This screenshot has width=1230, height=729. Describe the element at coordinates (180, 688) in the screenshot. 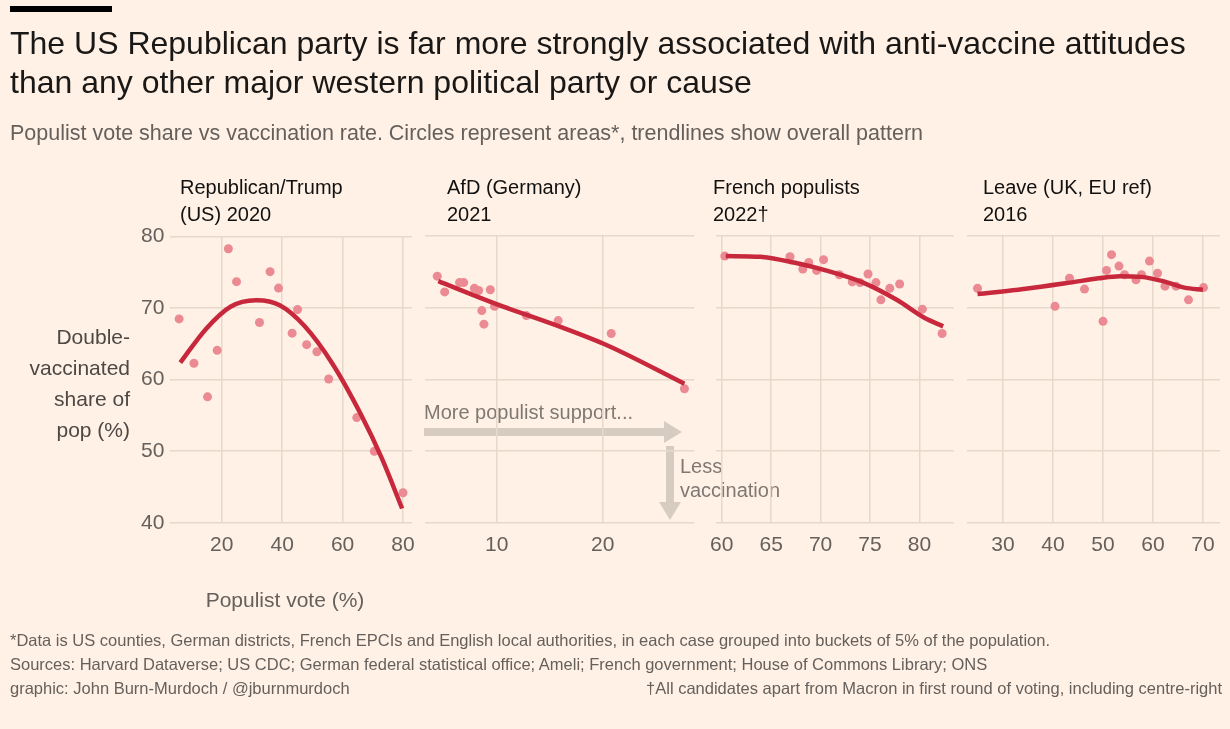

I see `text: graphic: John Burn-Murdoch / @jburnmurdoch` at that location.